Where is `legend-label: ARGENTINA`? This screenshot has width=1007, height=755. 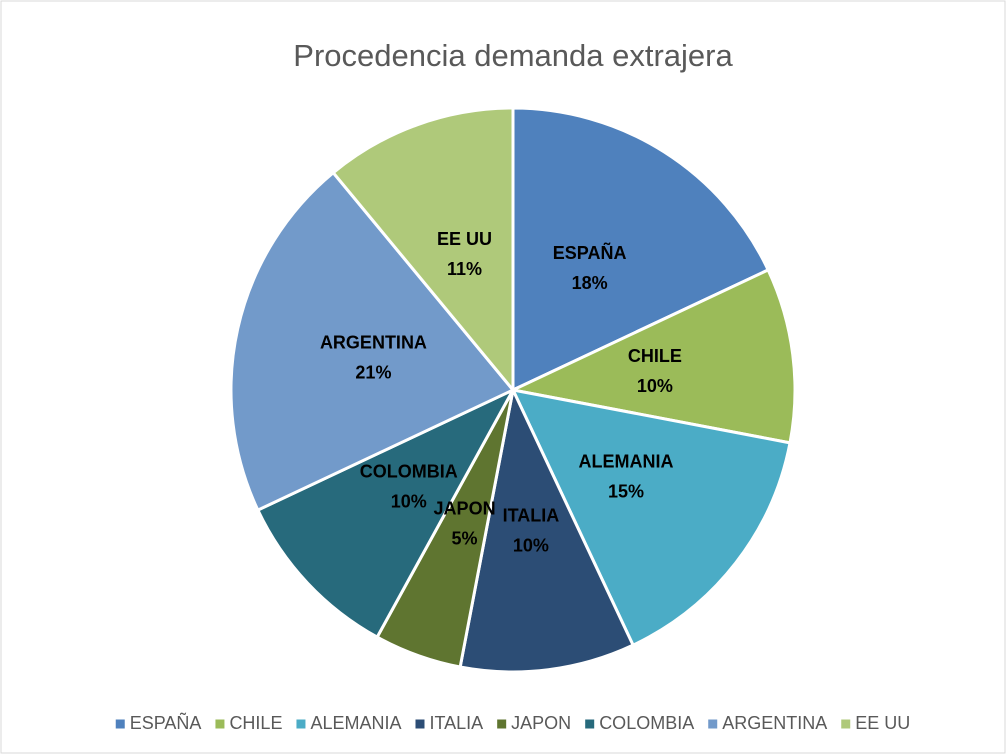 legend-label: ARGENTINA is located at coordinates (774, 723).